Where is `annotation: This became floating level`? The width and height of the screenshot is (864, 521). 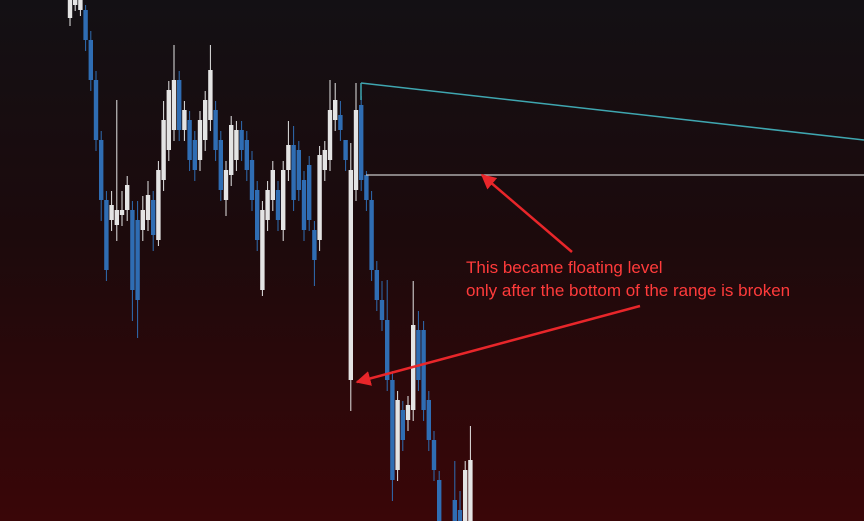
annotation: This became floating level is located at coordinates (564, 267).